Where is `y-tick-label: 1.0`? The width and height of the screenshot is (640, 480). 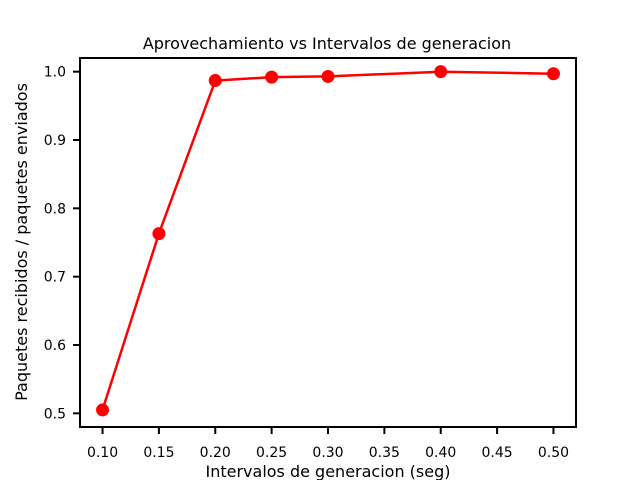 y-tick-label: 1.0 is located at coordinates (55, 73).